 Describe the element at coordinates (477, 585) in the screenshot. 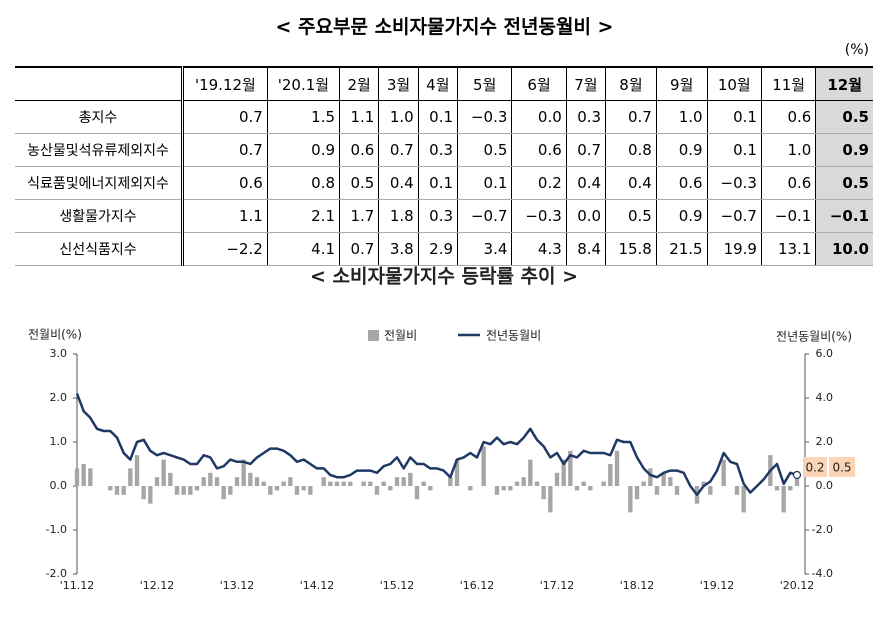

I see `x-tick-label: '16.12` at that location.